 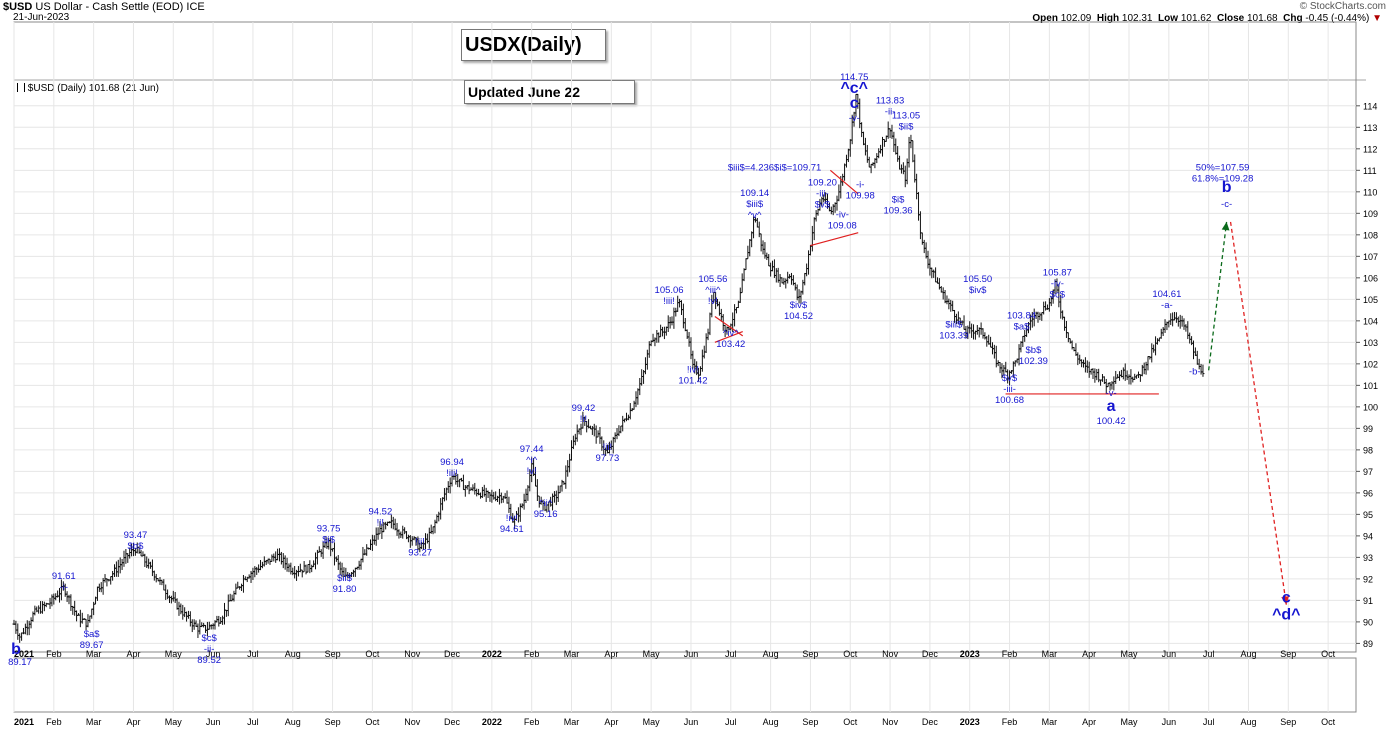 I want to click on wave-label: 89.67, so click(x=92, y=645).